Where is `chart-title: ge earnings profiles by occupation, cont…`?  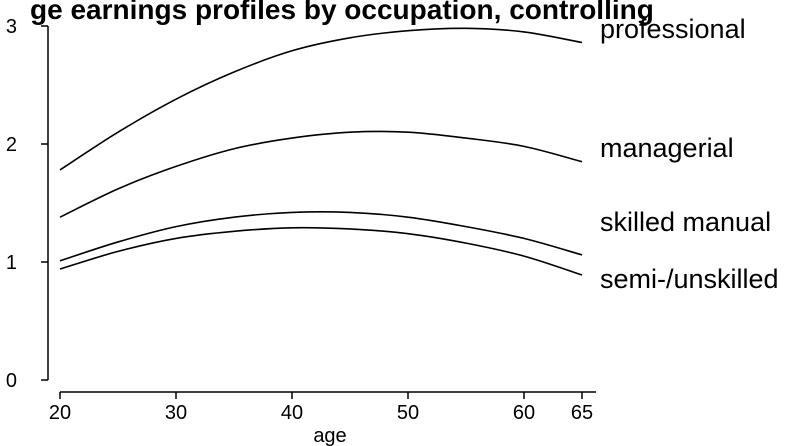 chart-title: ge earnings profiles by occupation, cont… is located at coordinates (342, 12).